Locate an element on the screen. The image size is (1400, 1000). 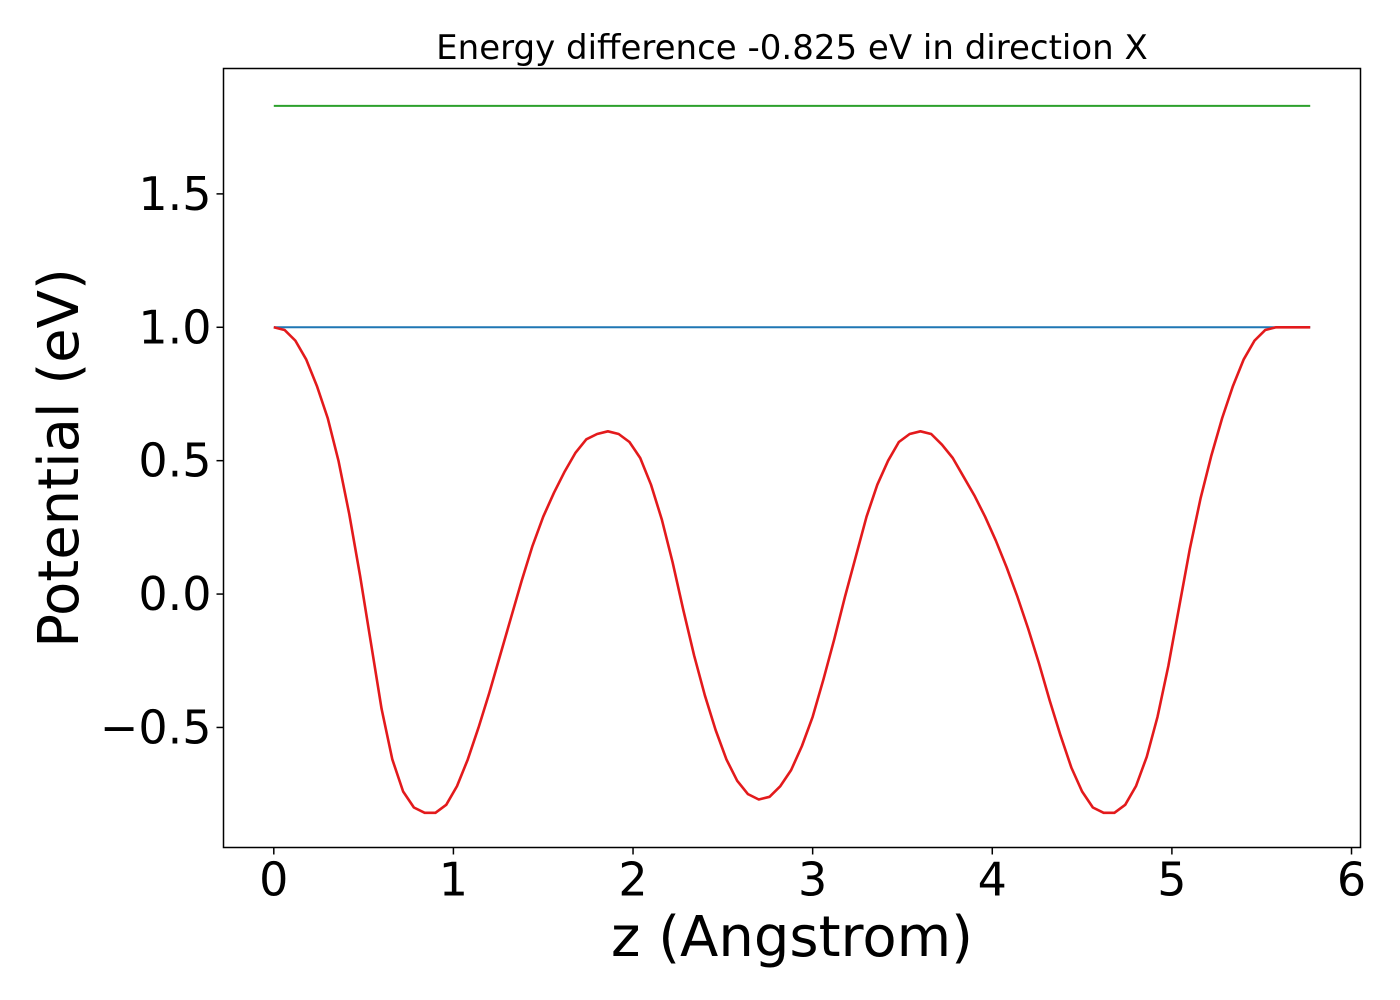
x-axis: 0 1 2 3 4 5 6 is located at coordinates (812, 877).